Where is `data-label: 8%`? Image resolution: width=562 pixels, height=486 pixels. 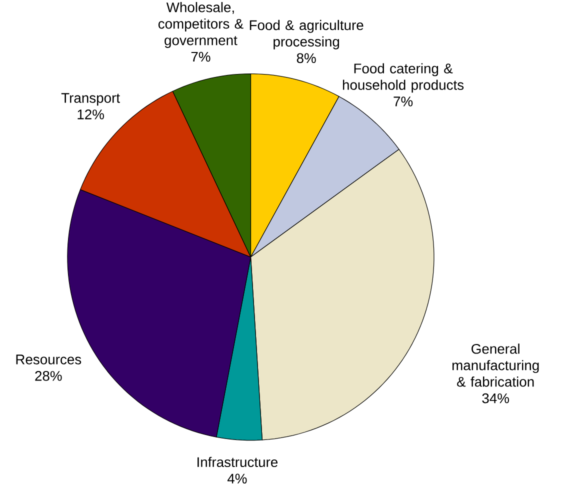
data-label: 8% is located at coordinates (306, 58).